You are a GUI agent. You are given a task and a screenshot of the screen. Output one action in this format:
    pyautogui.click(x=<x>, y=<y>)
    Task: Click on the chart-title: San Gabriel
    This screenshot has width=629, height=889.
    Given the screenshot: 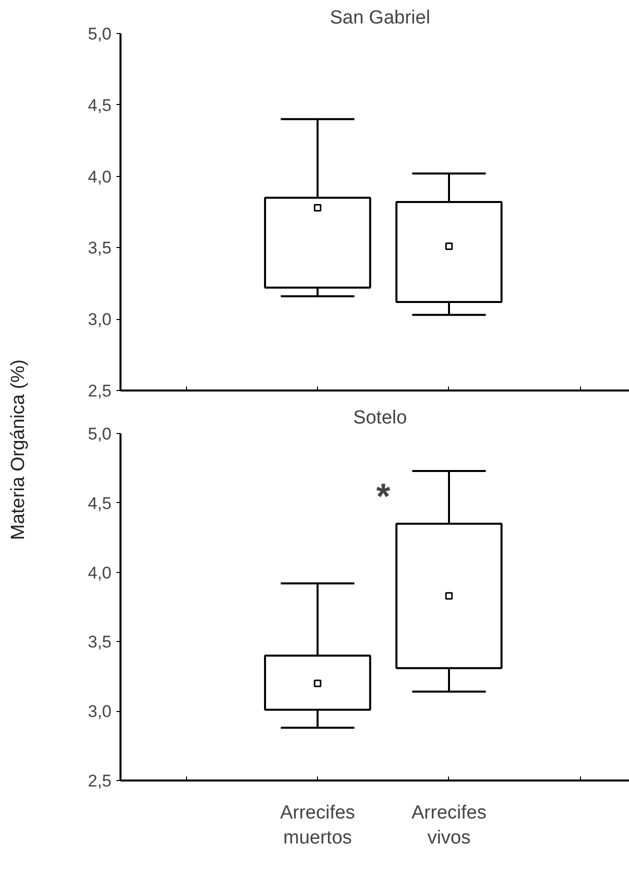 What is the action you would take?
    pyautogui.click(x=380, y=18)
    